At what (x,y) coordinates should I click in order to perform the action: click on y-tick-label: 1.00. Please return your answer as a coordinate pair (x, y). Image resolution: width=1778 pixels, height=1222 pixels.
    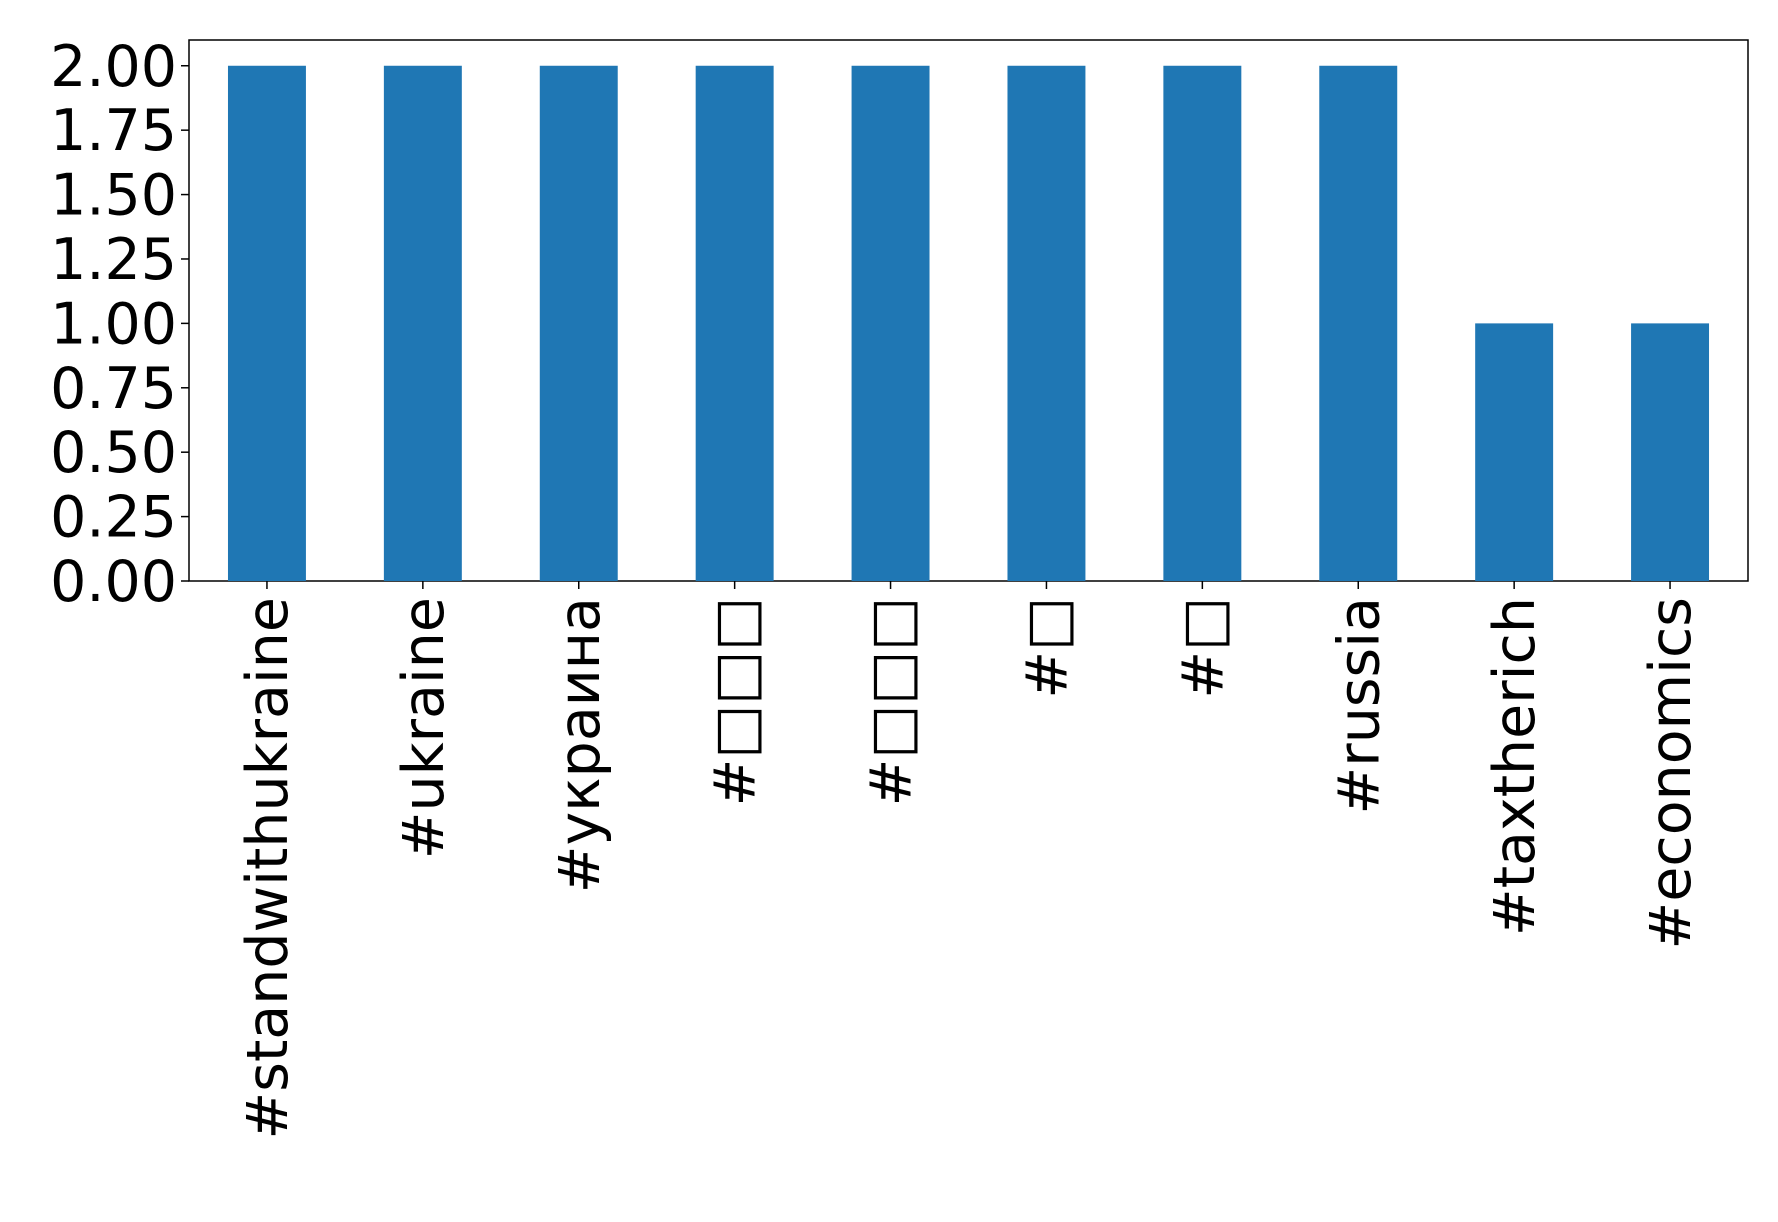
    Looking at the image, I should click on (113, 324).